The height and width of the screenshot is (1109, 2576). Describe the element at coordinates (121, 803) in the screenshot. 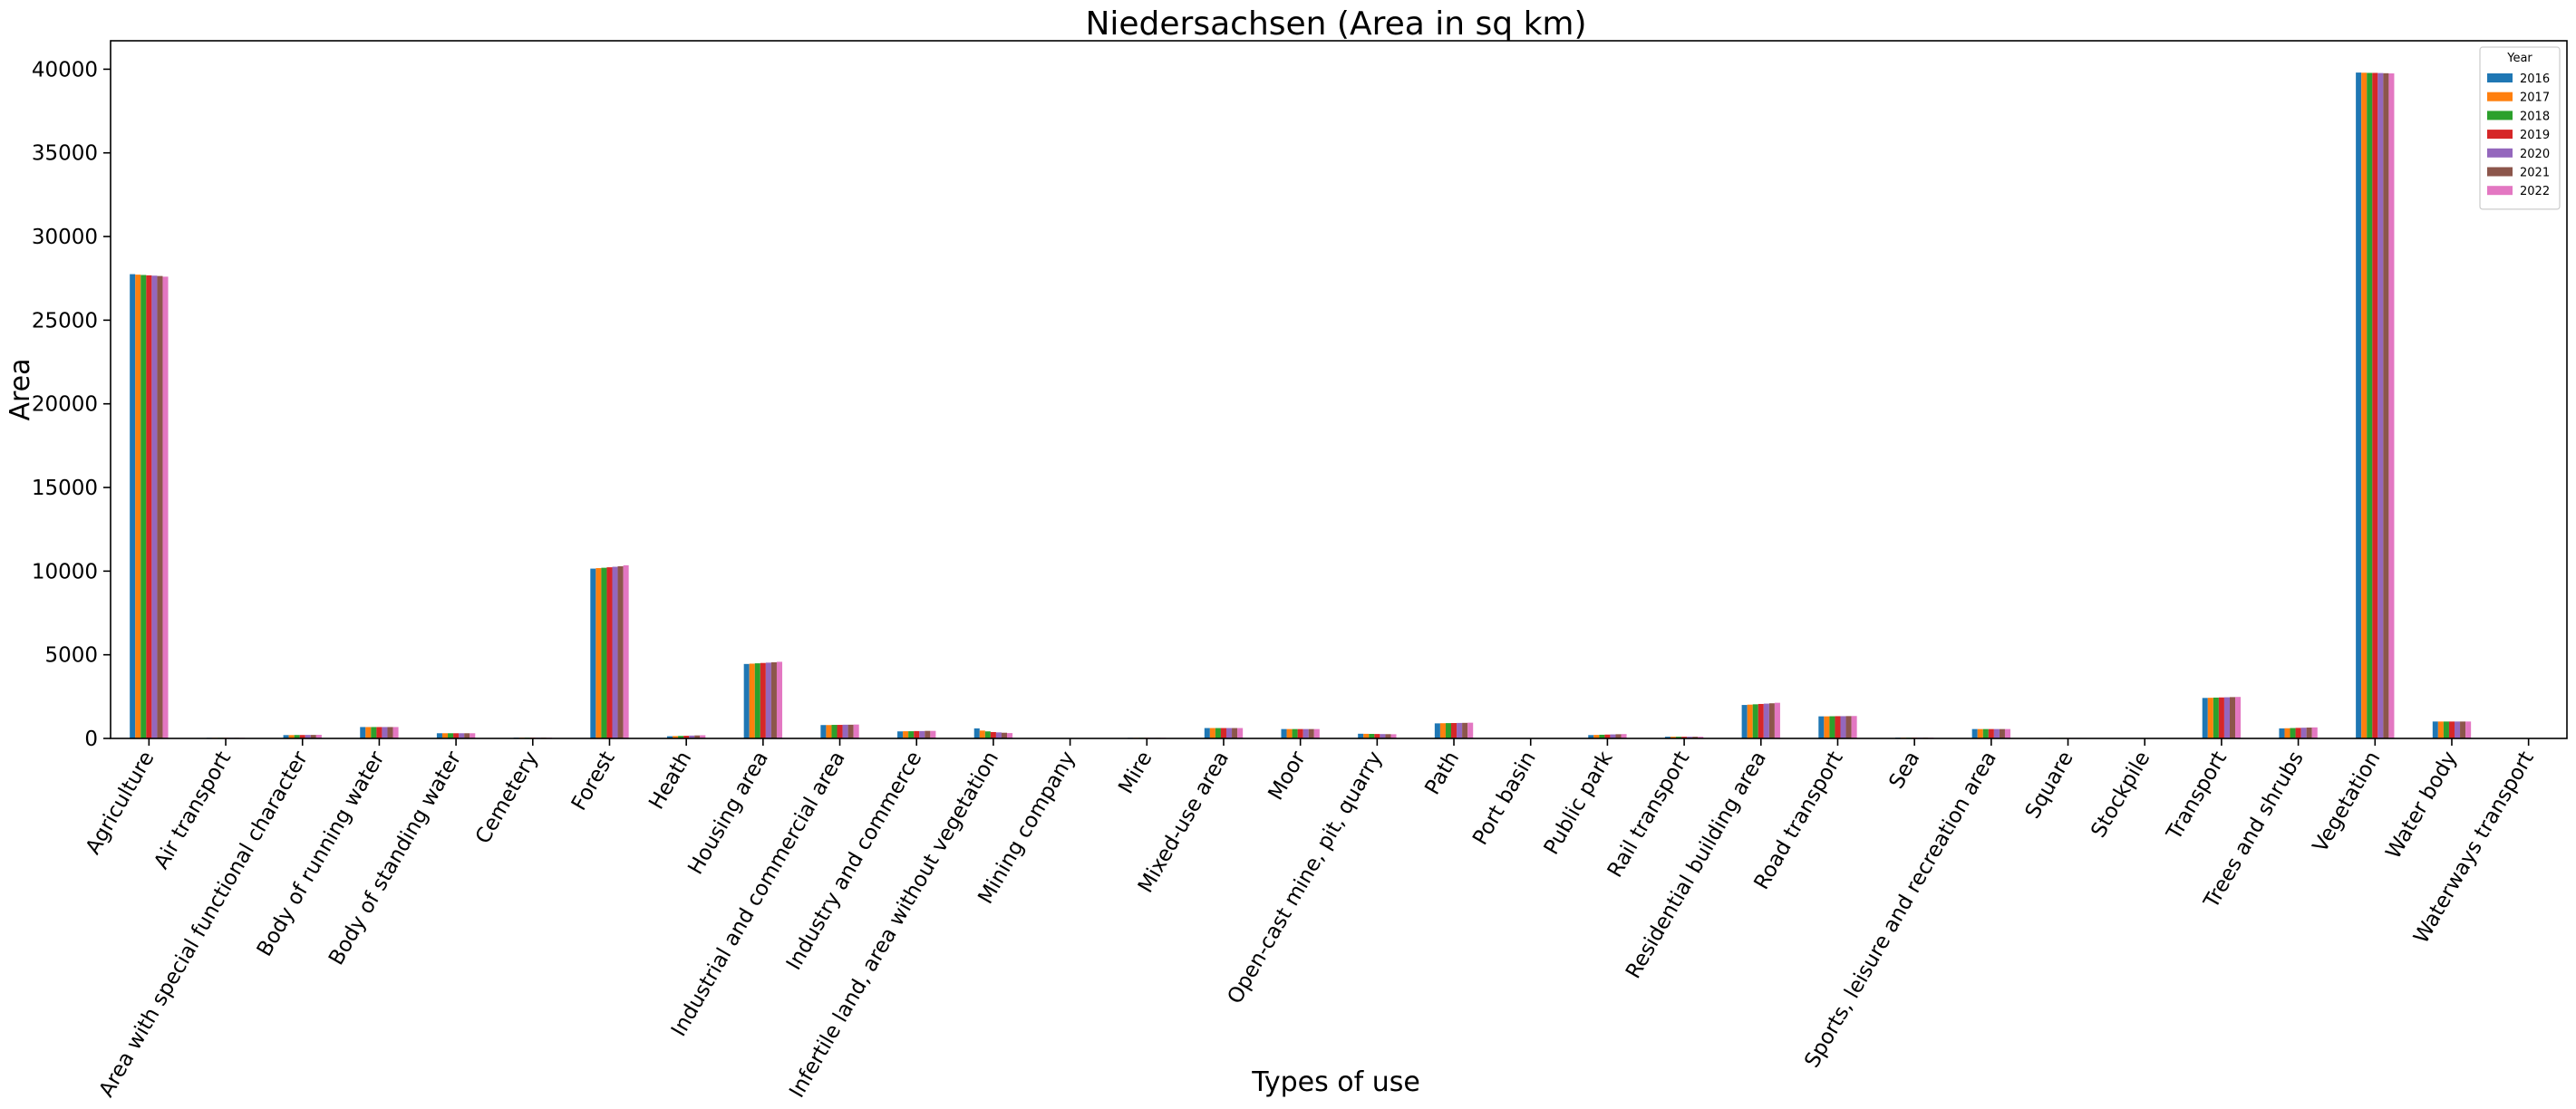

I see `x-tick-label: Agriculture` at that location.